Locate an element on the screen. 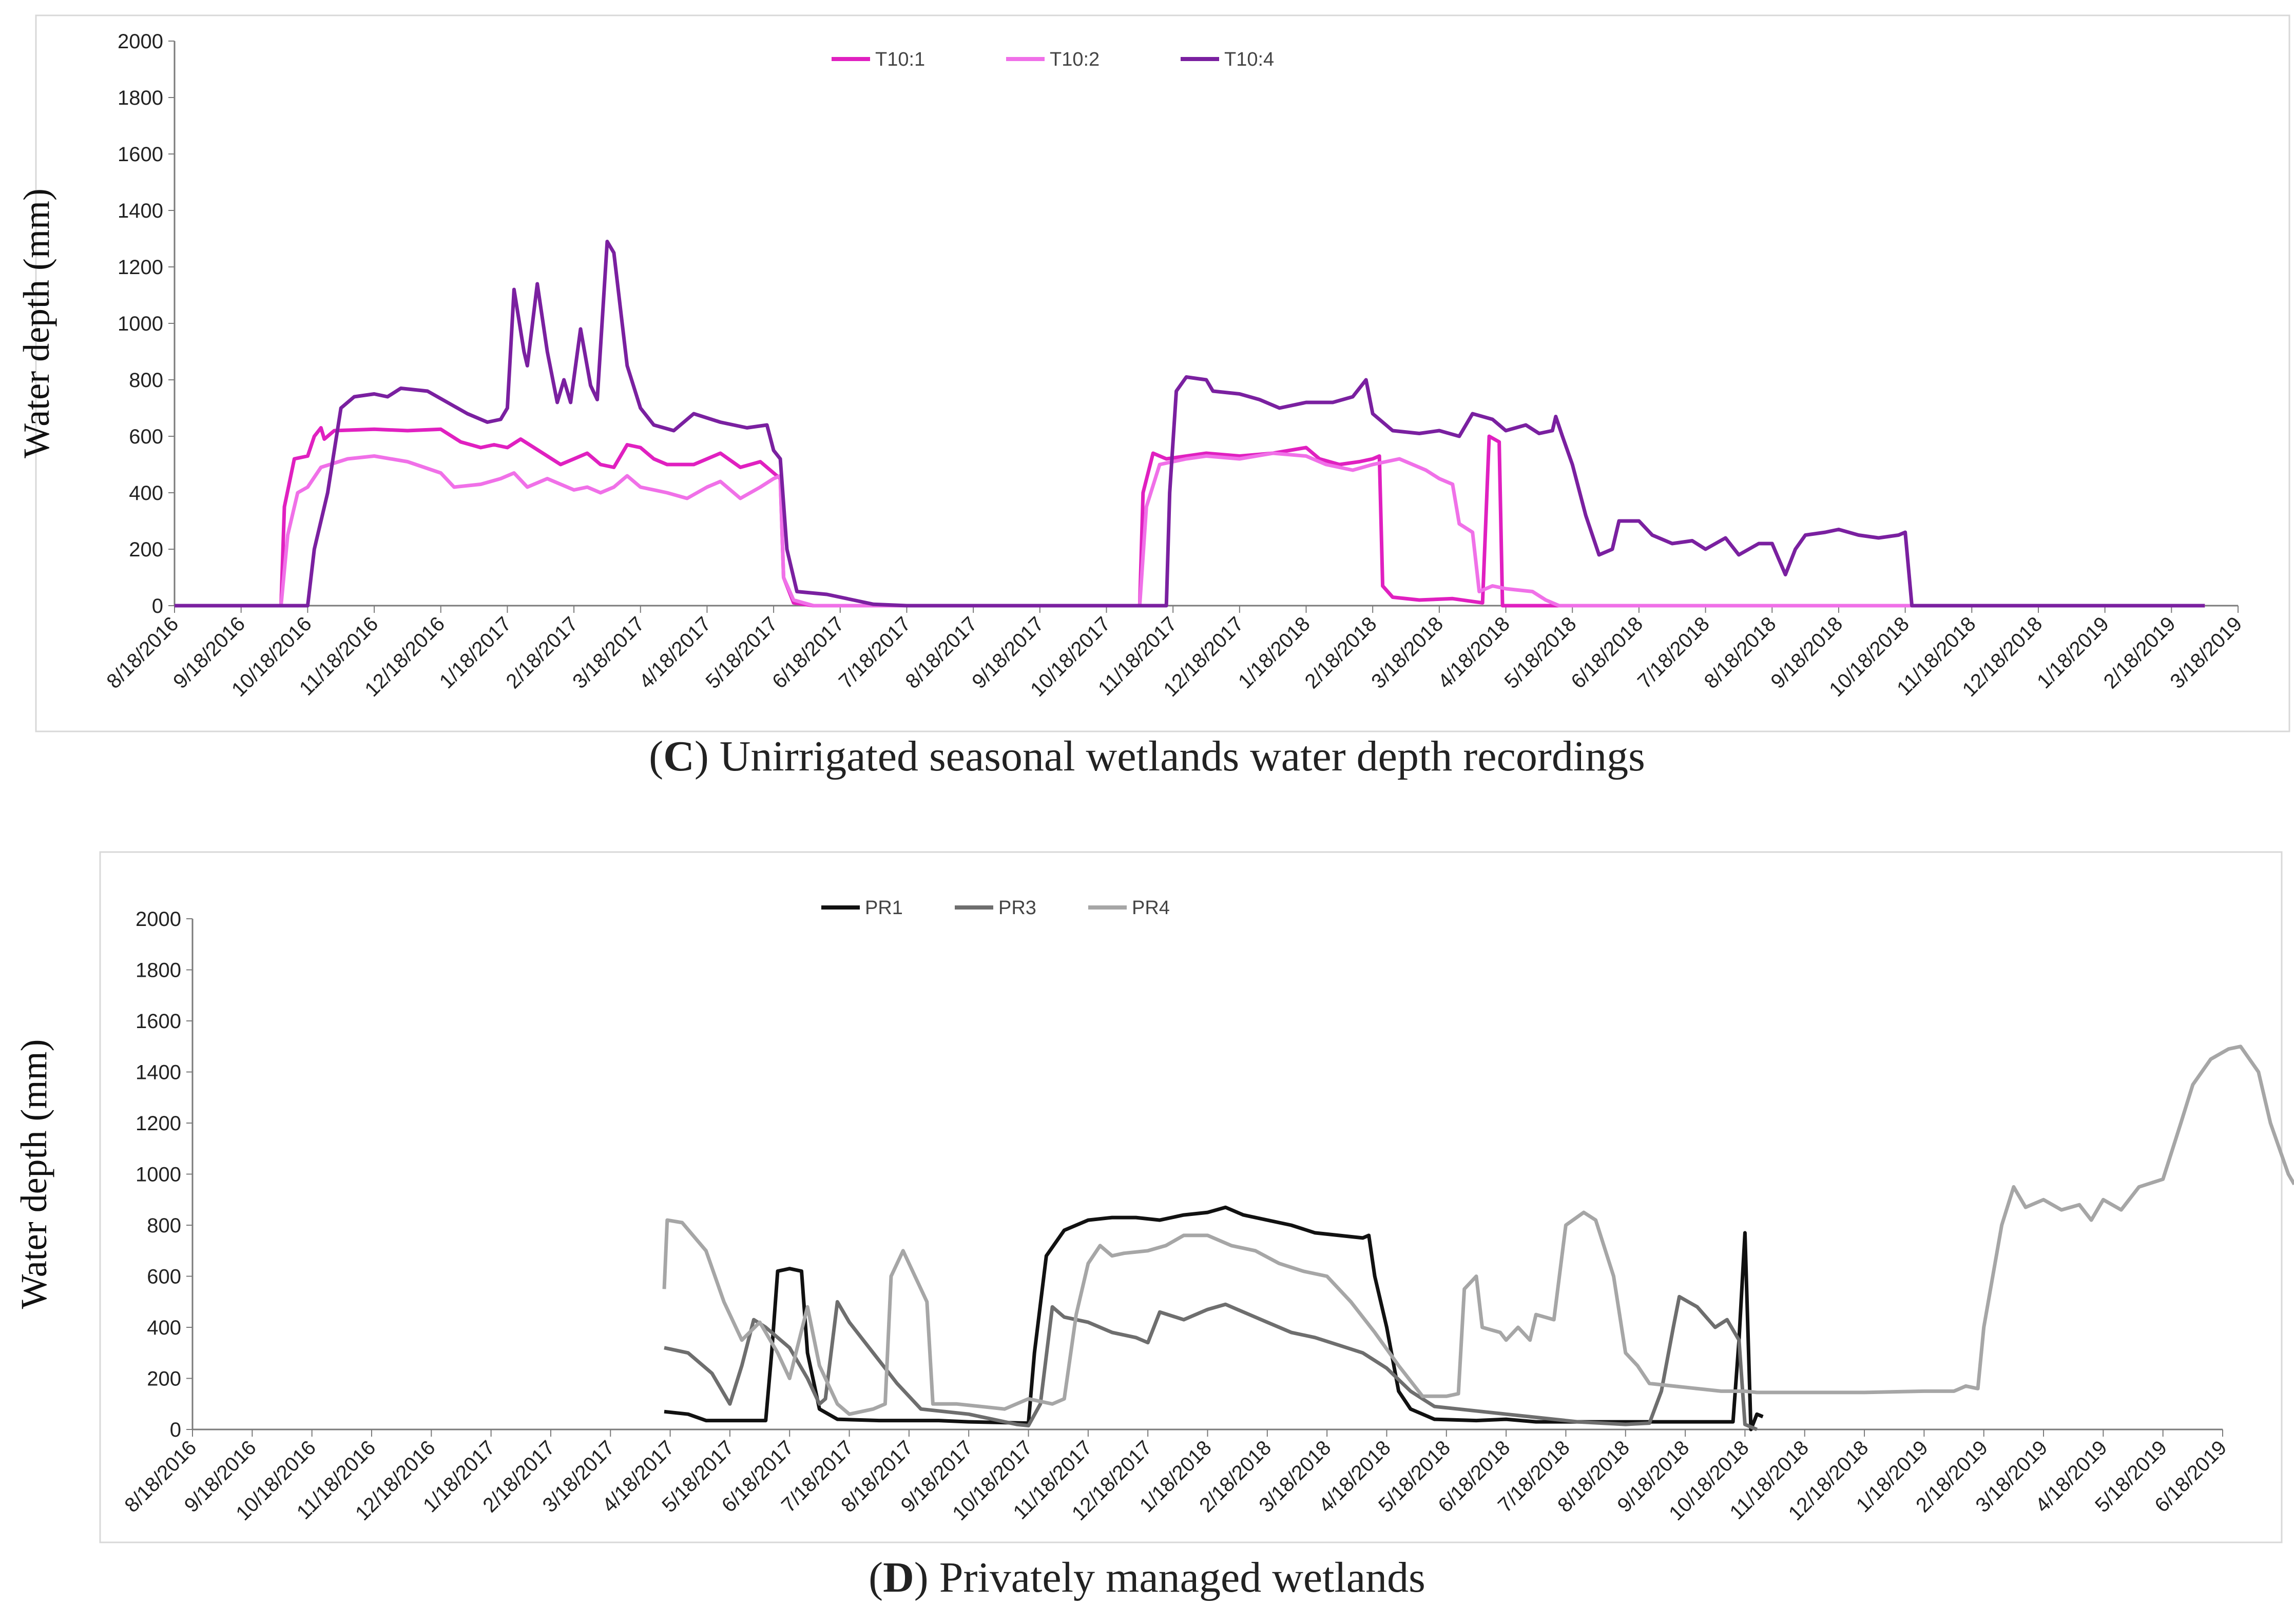 The height and width of the screenshot is (1624, 2294). x-tick-label: 1/18/2018 is located at coordinates (1274, 652).